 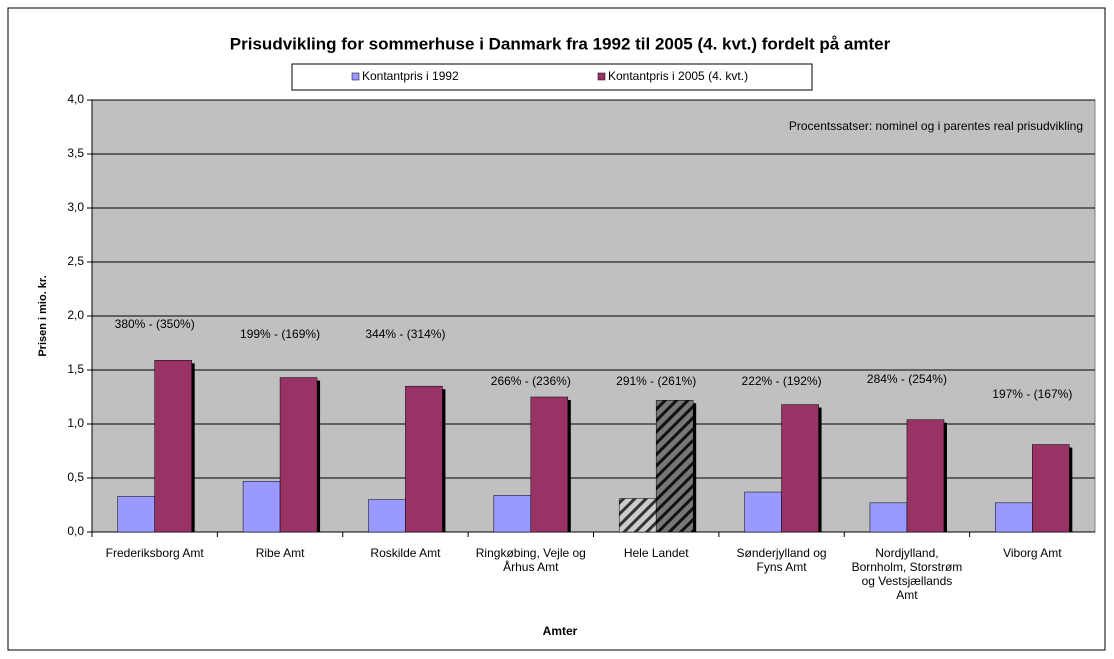 What do you see at coordinates (75, 153) in the screenshot?
I see `y-tick-label: 3,5` at bounding box center [75, 153].